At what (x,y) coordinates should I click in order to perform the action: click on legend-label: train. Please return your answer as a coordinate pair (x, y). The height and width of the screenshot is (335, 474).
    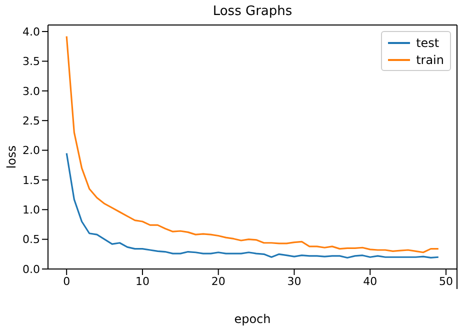
    Looking at the image, I should click on (430, 59).